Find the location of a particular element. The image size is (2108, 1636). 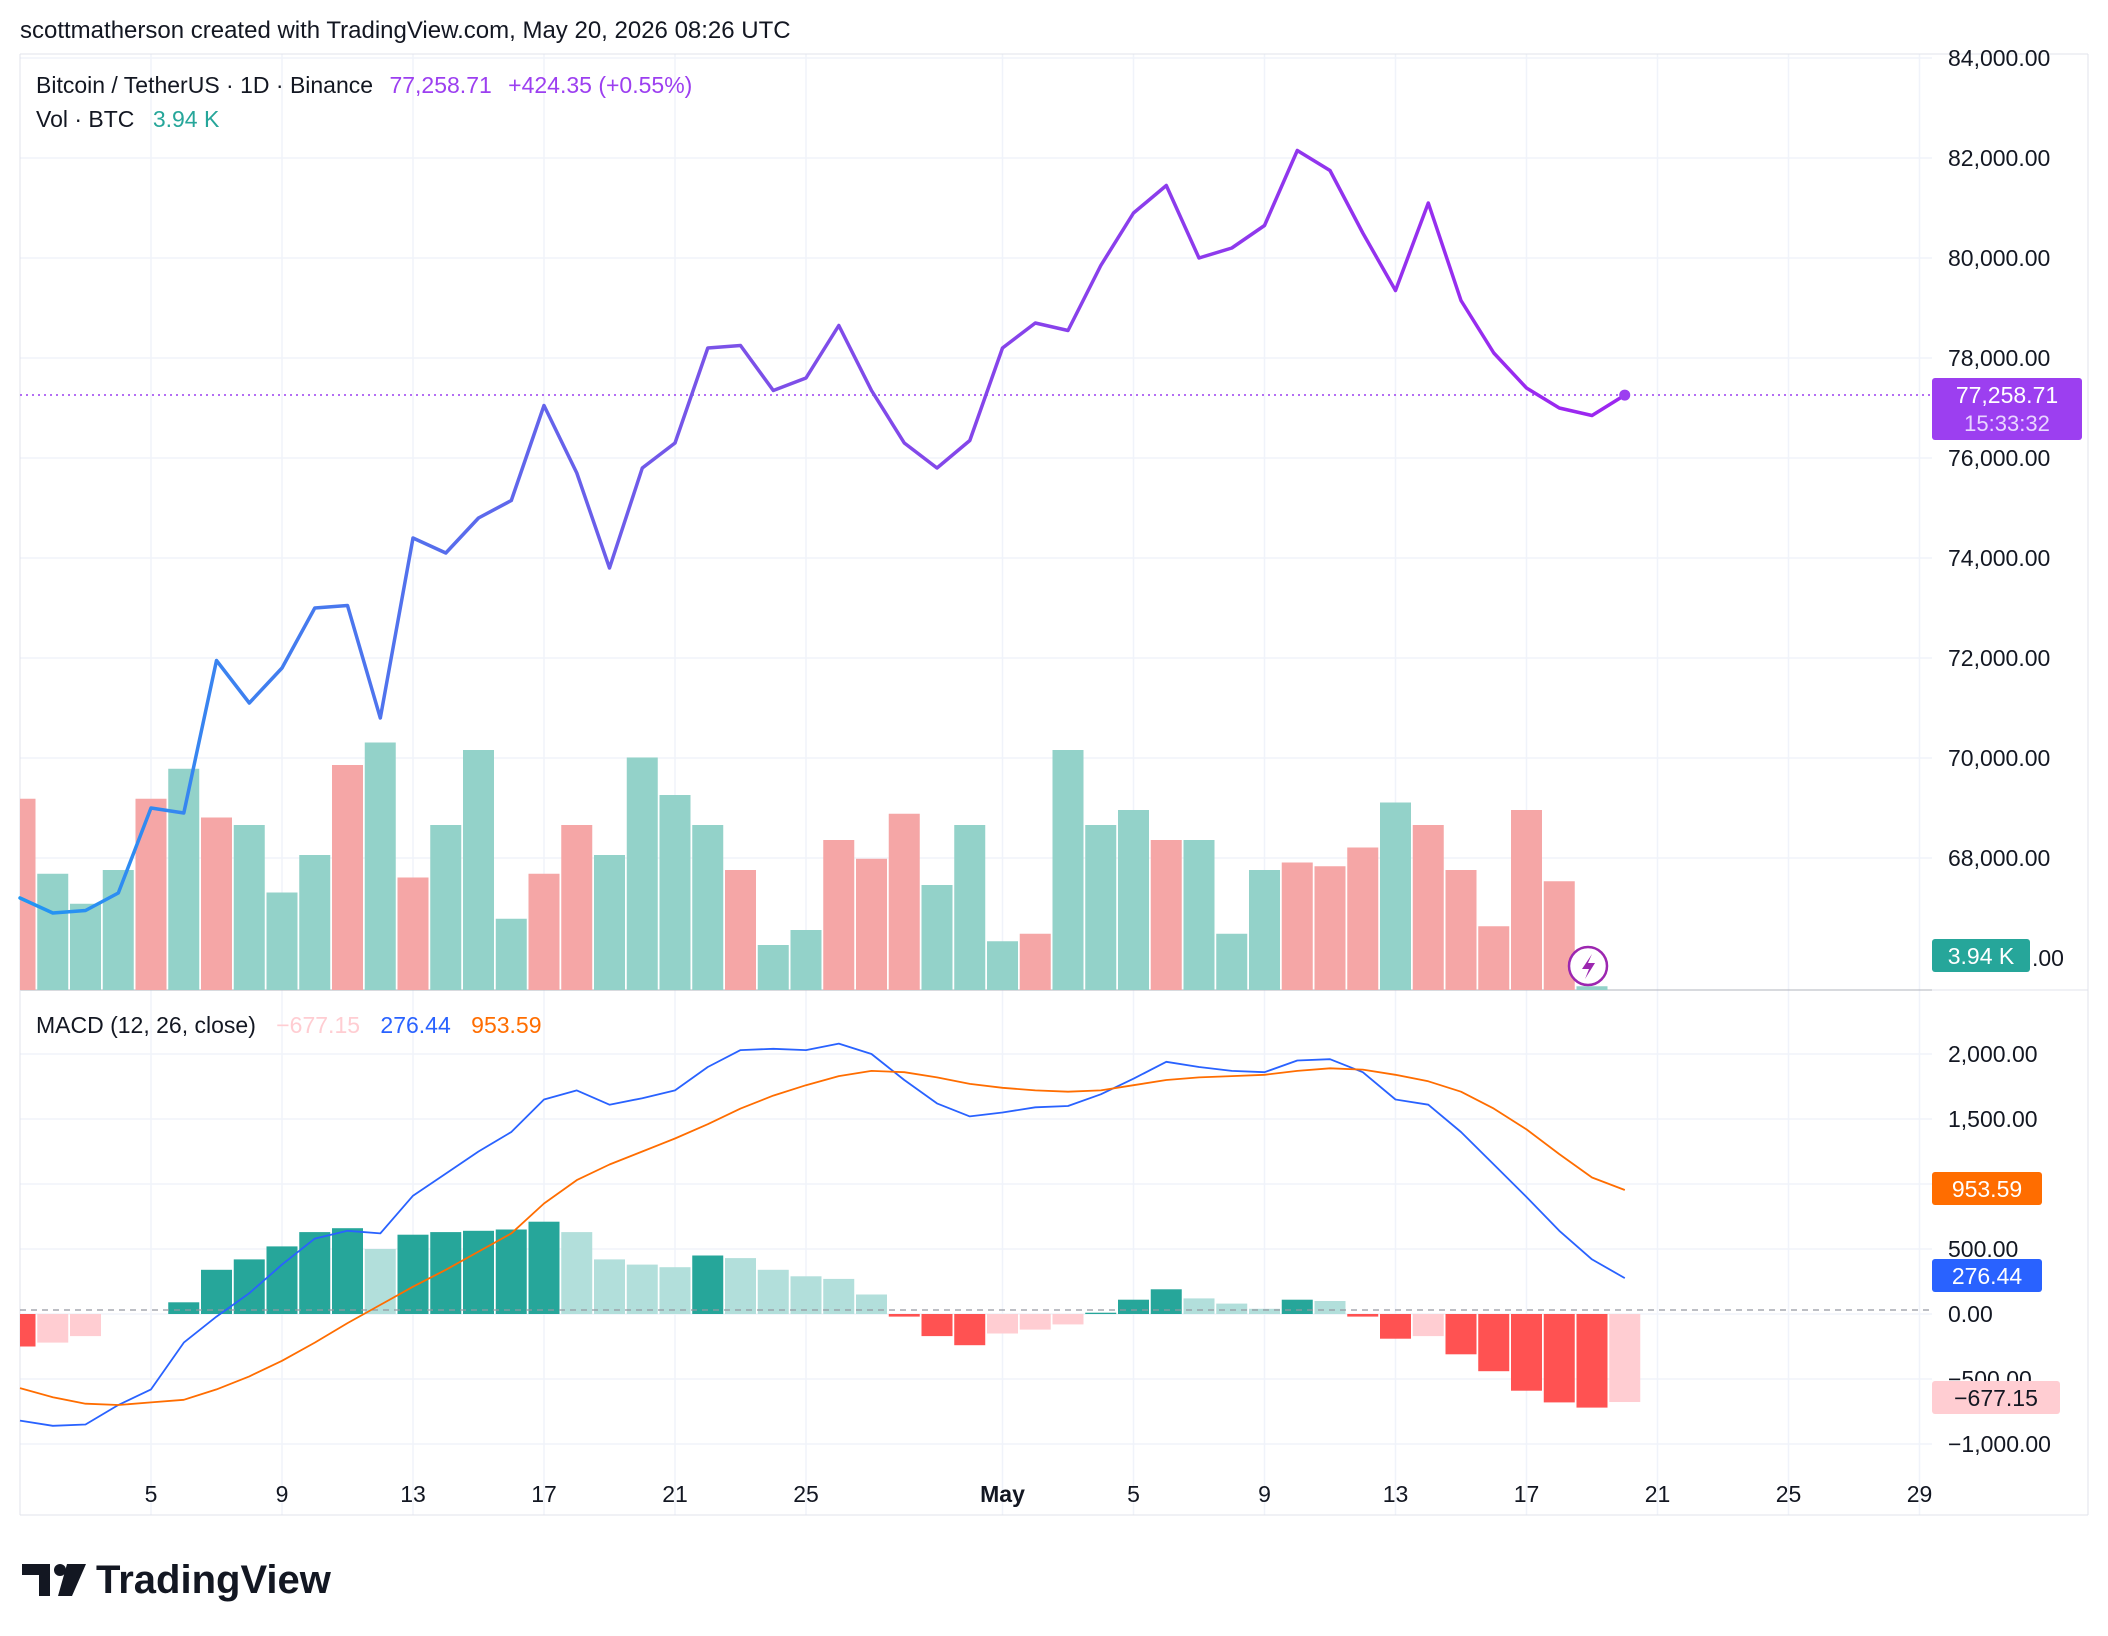

legend-volume: Vol · BTC 3.94 K is located at coordinates (128, 119).